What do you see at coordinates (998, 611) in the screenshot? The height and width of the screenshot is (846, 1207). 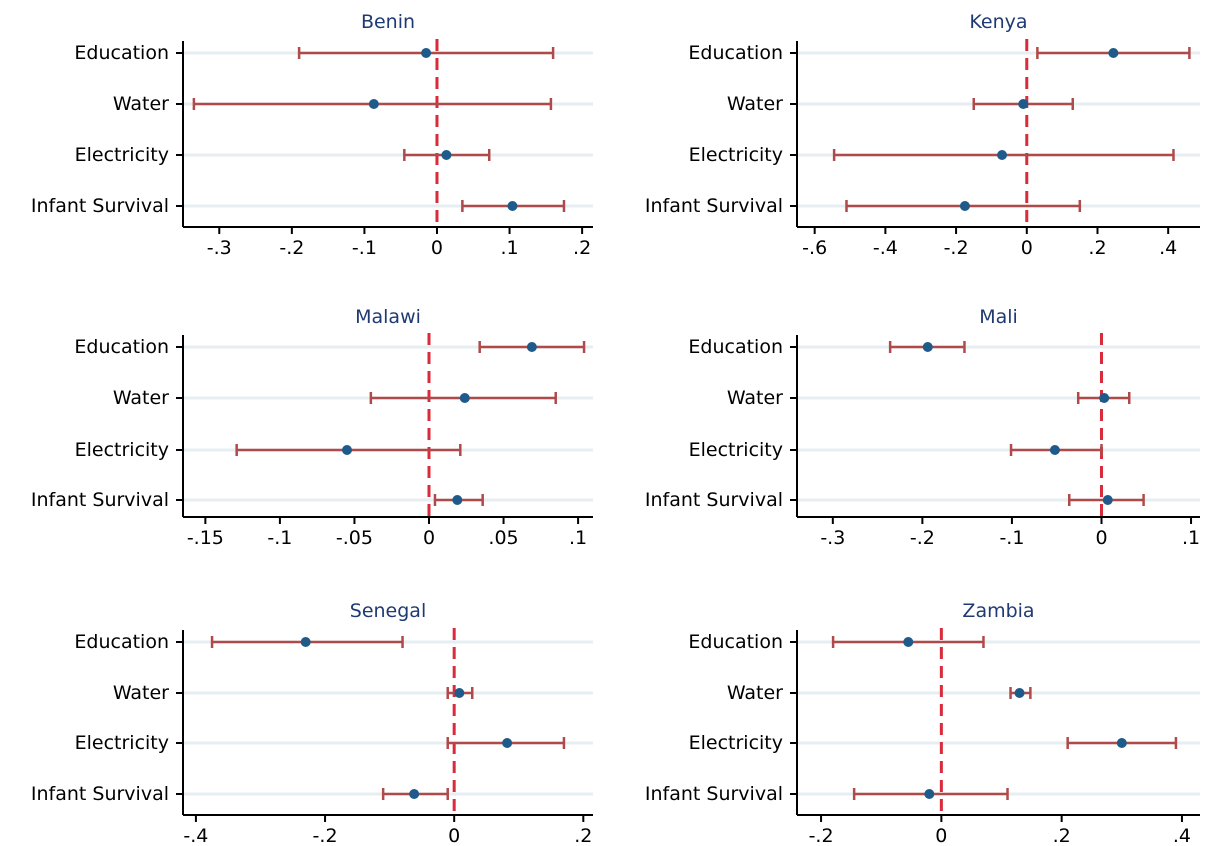 I see `panel-title: Zambia` at bounding box center [998, 611].